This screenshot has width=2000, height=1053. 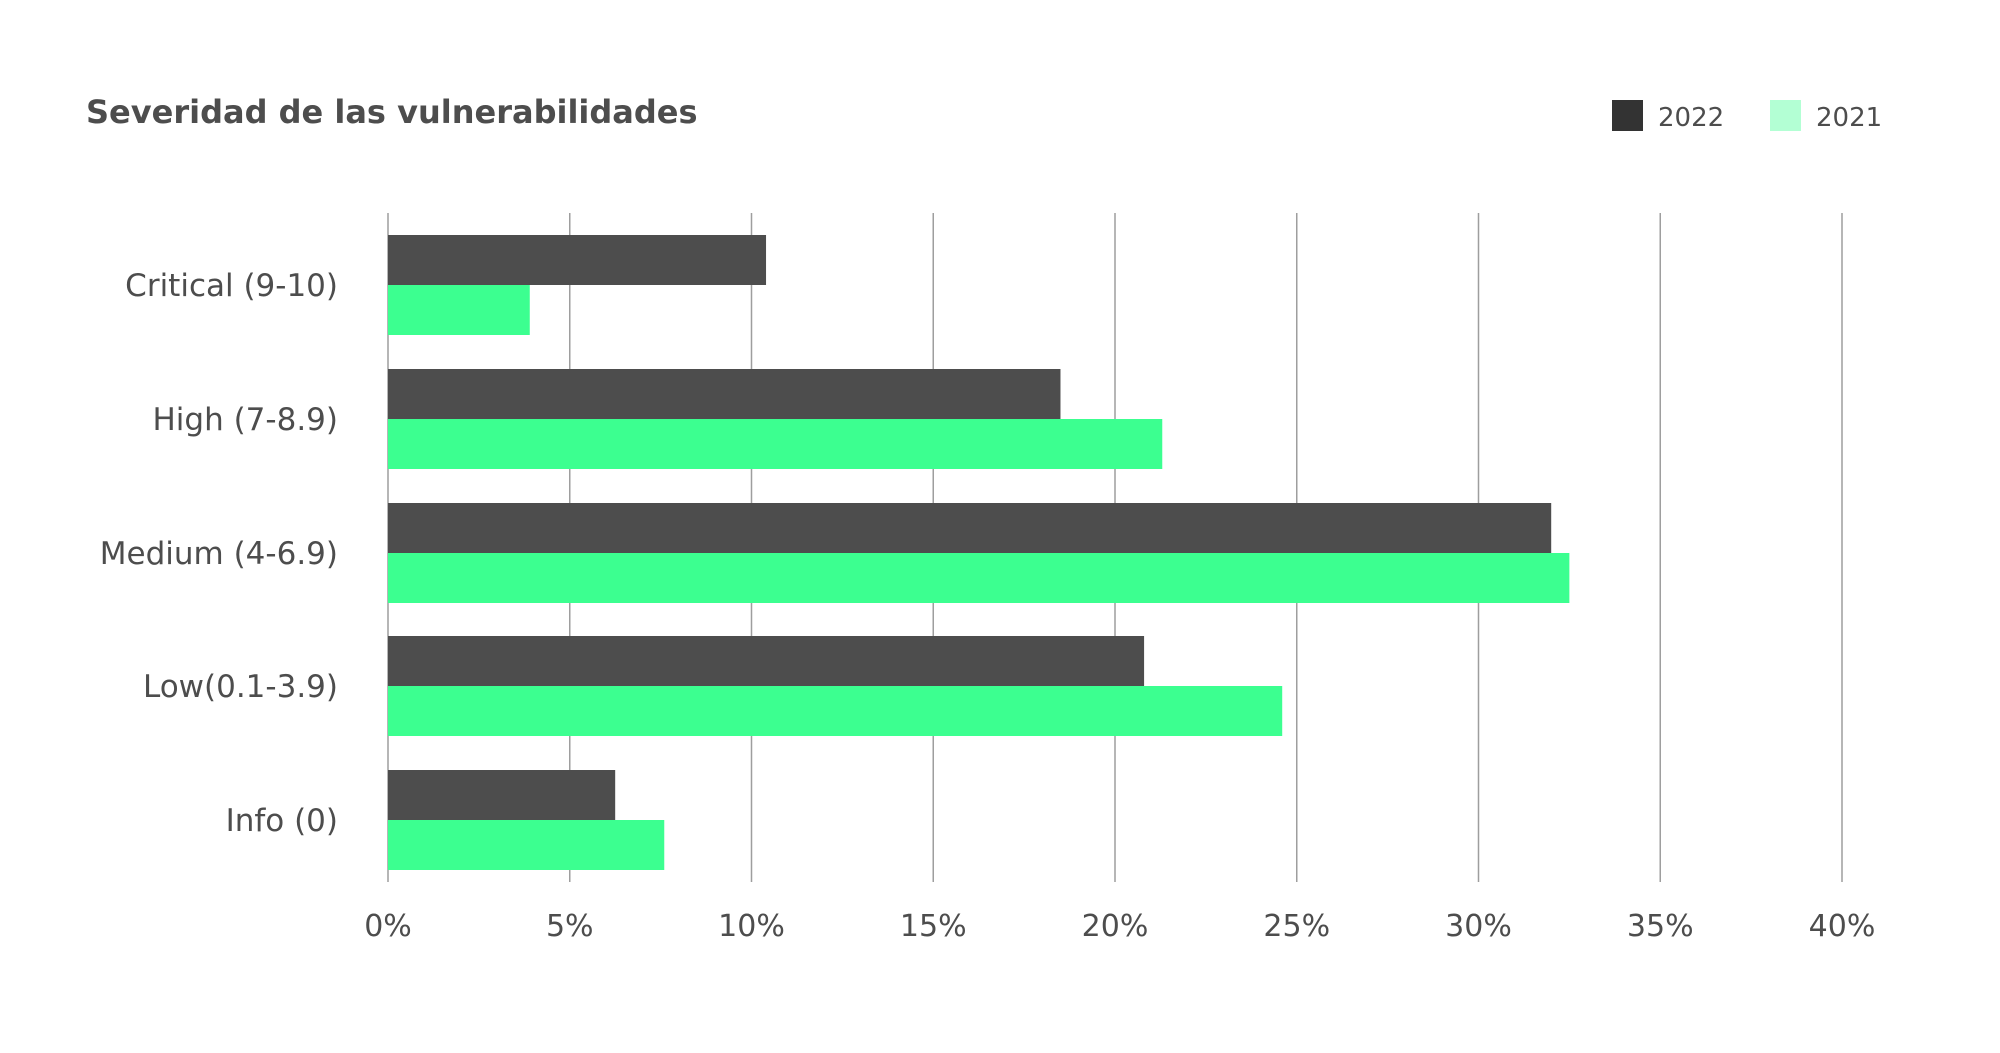 I want to click on category-label: Critical (9-10), so click(x=231, y=286).